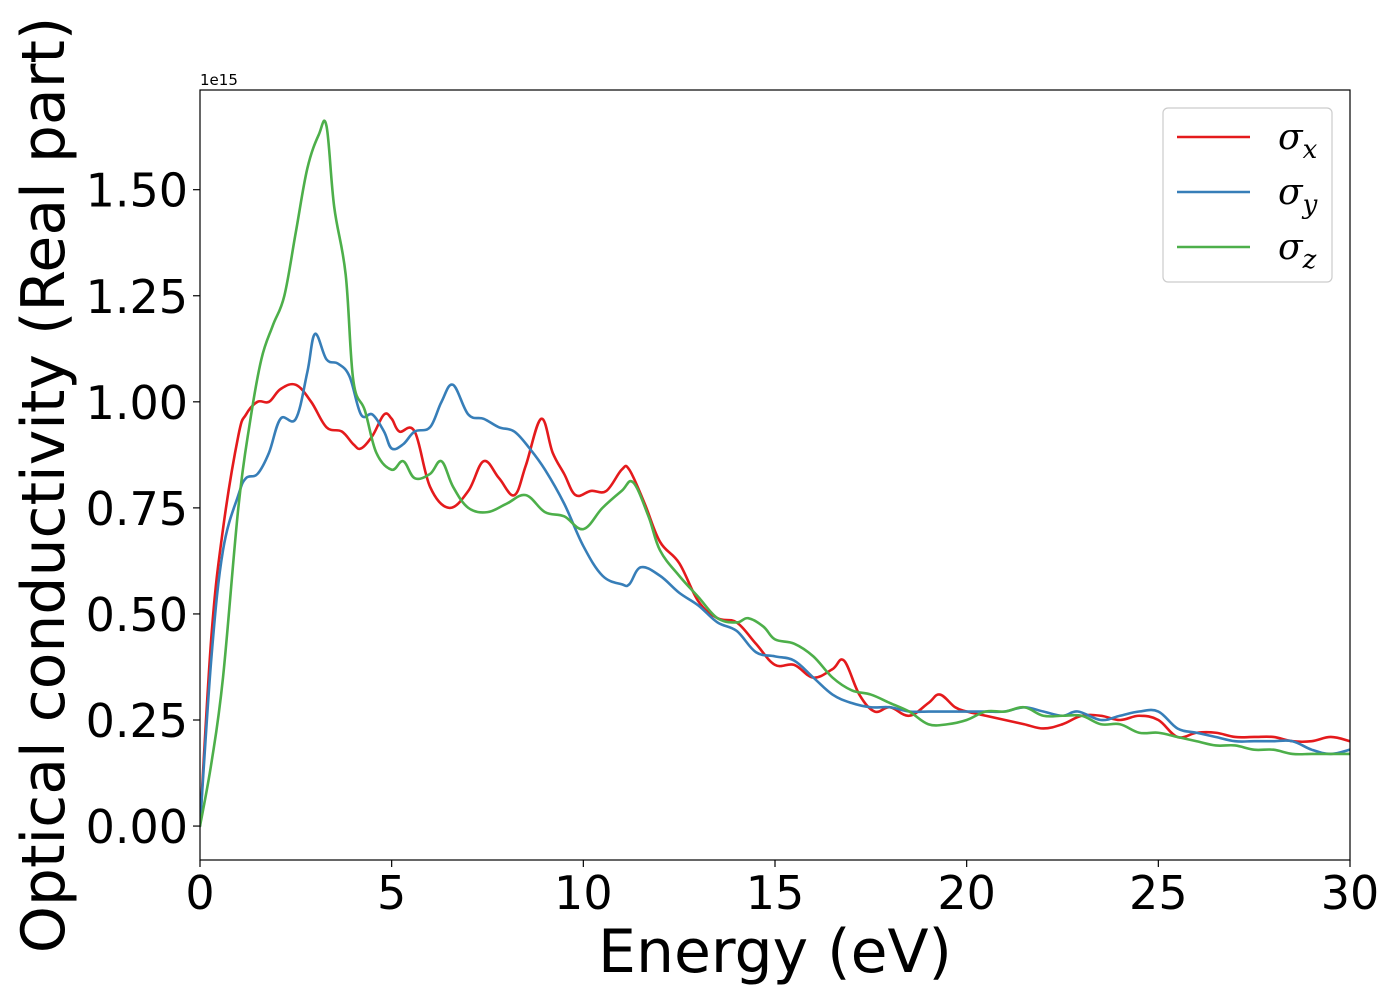 This screenshot has height=1000, width=1400. I want to click on legend-label: σy, so click(1298, 196).